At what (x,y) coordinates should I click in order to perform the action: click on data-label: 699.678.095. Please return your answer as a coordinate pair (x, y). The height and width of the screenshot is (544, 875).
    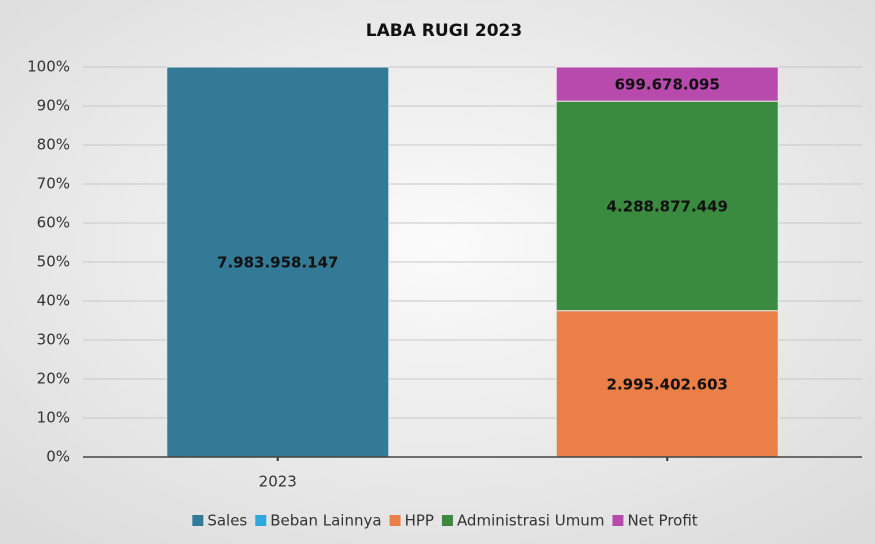
    Looking at the image, I should click on (667, 85).